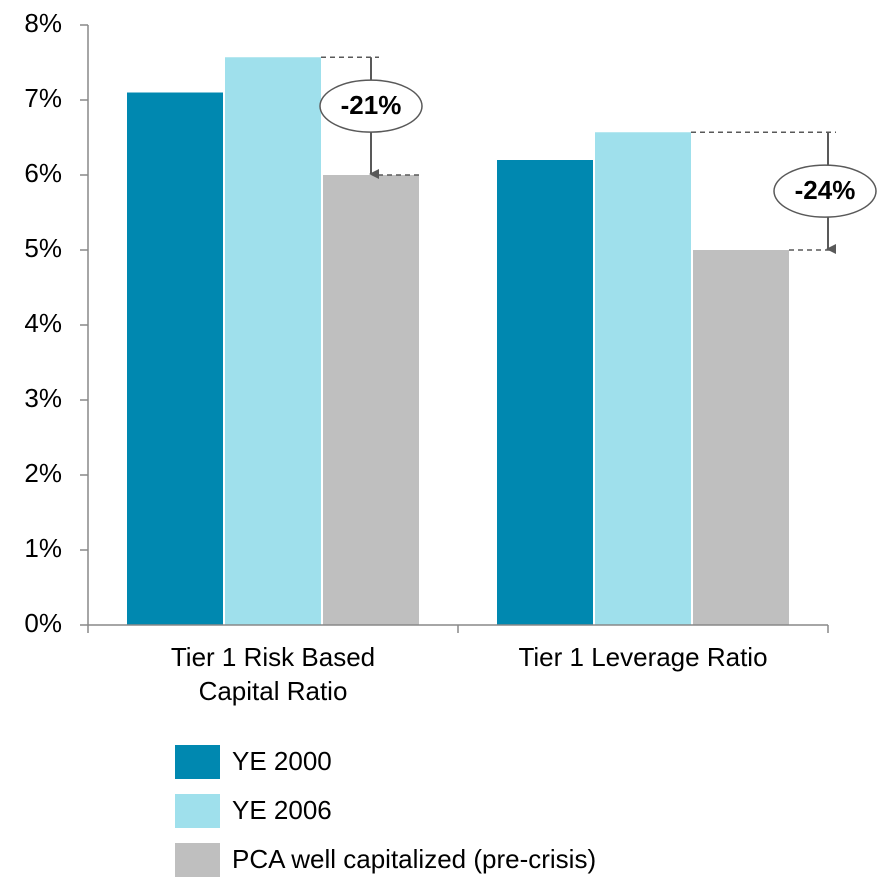 This screenshot has width=879, height=879. Describe the element at coordinates (43, 248) in the screenshot. I see `y-tick-label: 5%` at that location.